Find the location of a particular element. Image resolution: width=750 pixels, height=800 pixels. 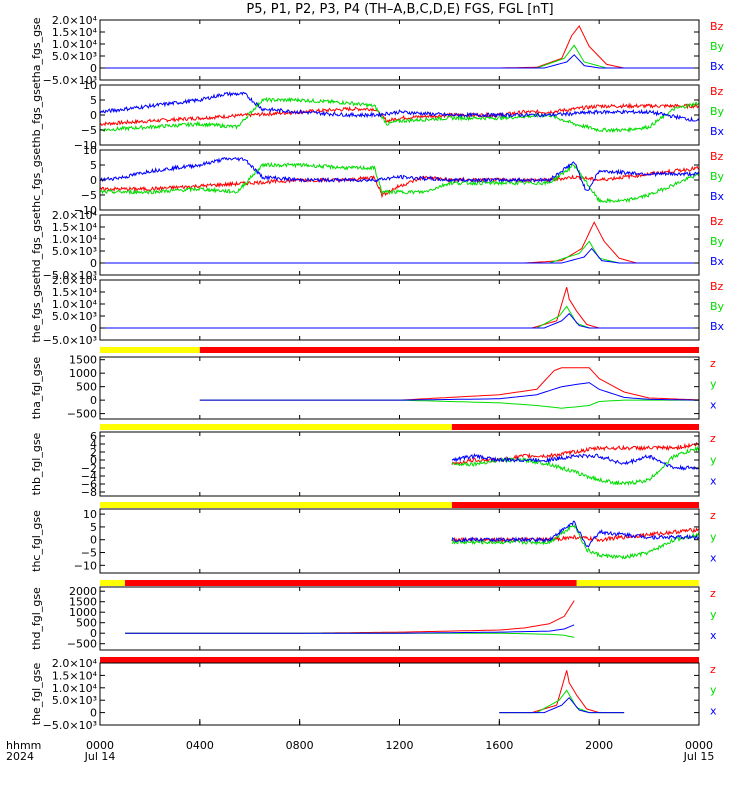

y-axis-label: tha_fgs_gse is located at coordinates (36, 49).